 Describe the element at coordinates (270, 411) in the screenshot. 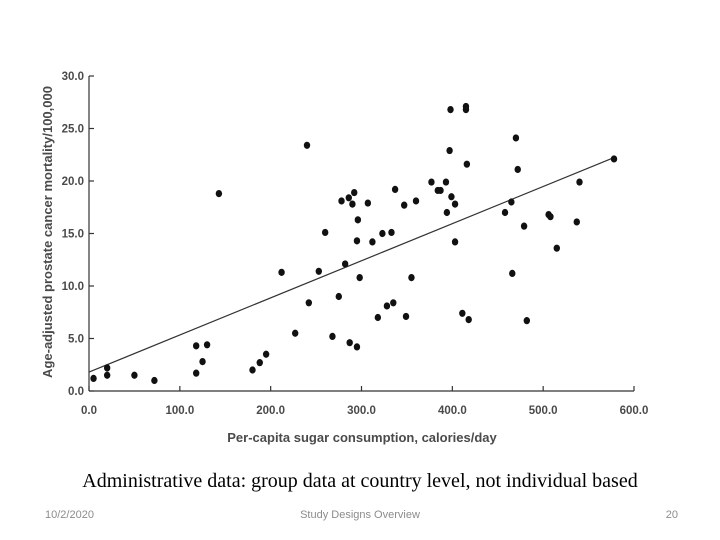

I see `x-tick-label: 200.0` at that location.